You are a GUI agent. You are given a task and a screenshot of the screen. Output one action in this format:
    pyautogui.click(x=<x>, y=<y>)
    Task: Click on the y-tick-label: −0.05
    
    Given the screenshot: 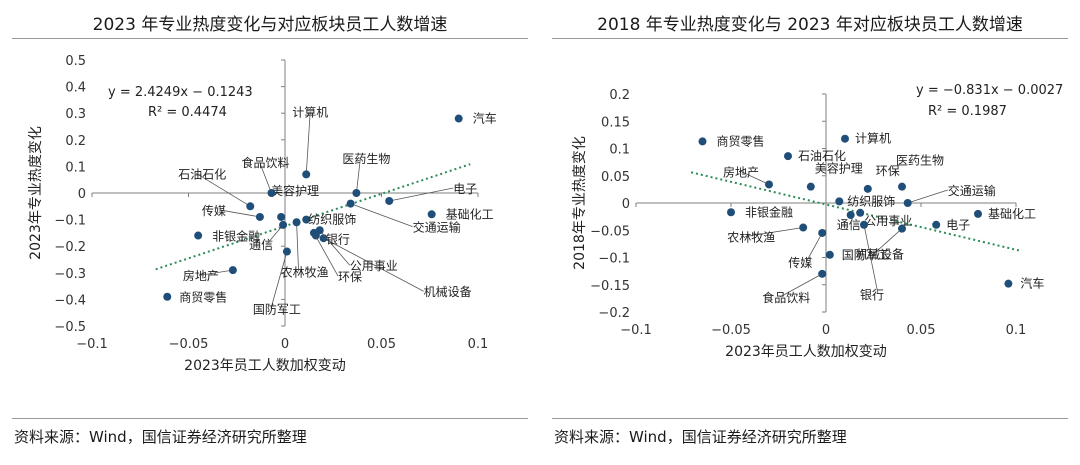 What is the action you would take?
    pyautogui.click(x=610, y=231)
    